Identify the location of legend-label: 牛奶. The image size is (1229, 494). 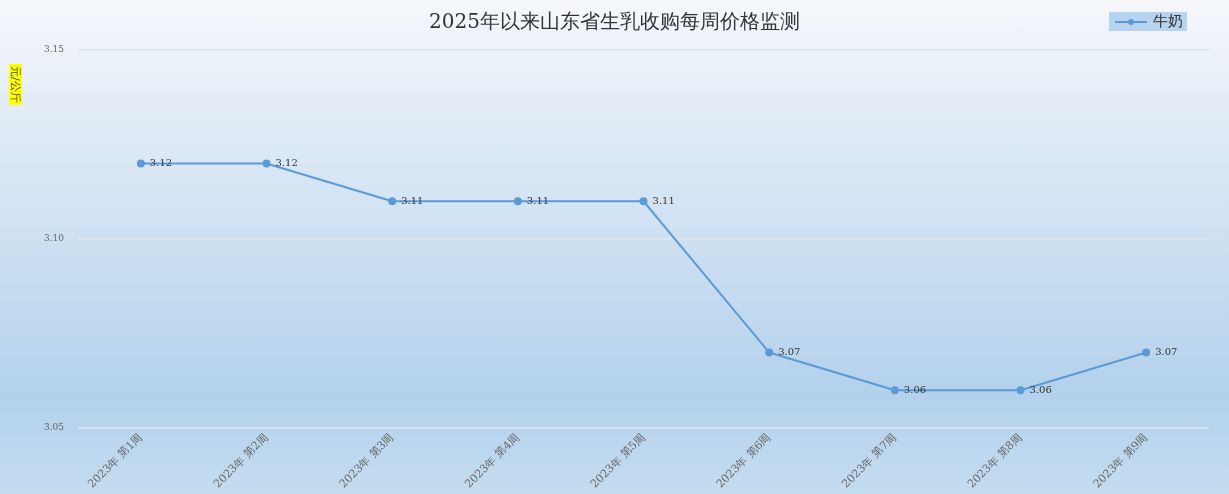
(1168, 21).